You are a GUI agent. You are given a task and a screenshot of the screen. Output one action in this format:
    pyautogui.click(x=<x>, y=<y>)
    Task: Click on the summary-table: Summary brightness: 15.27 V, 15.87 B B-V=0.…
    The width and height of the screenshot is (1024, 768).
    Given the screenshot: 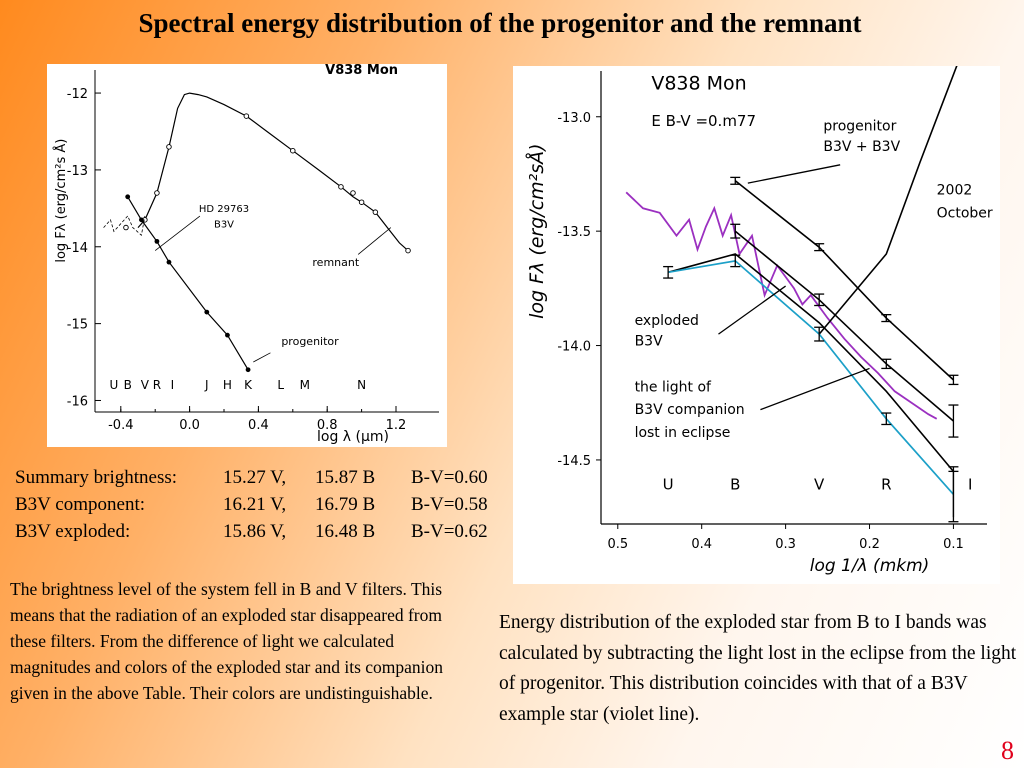 What is the action you would take?
    pyautogui.click(x=251, y=504)
    